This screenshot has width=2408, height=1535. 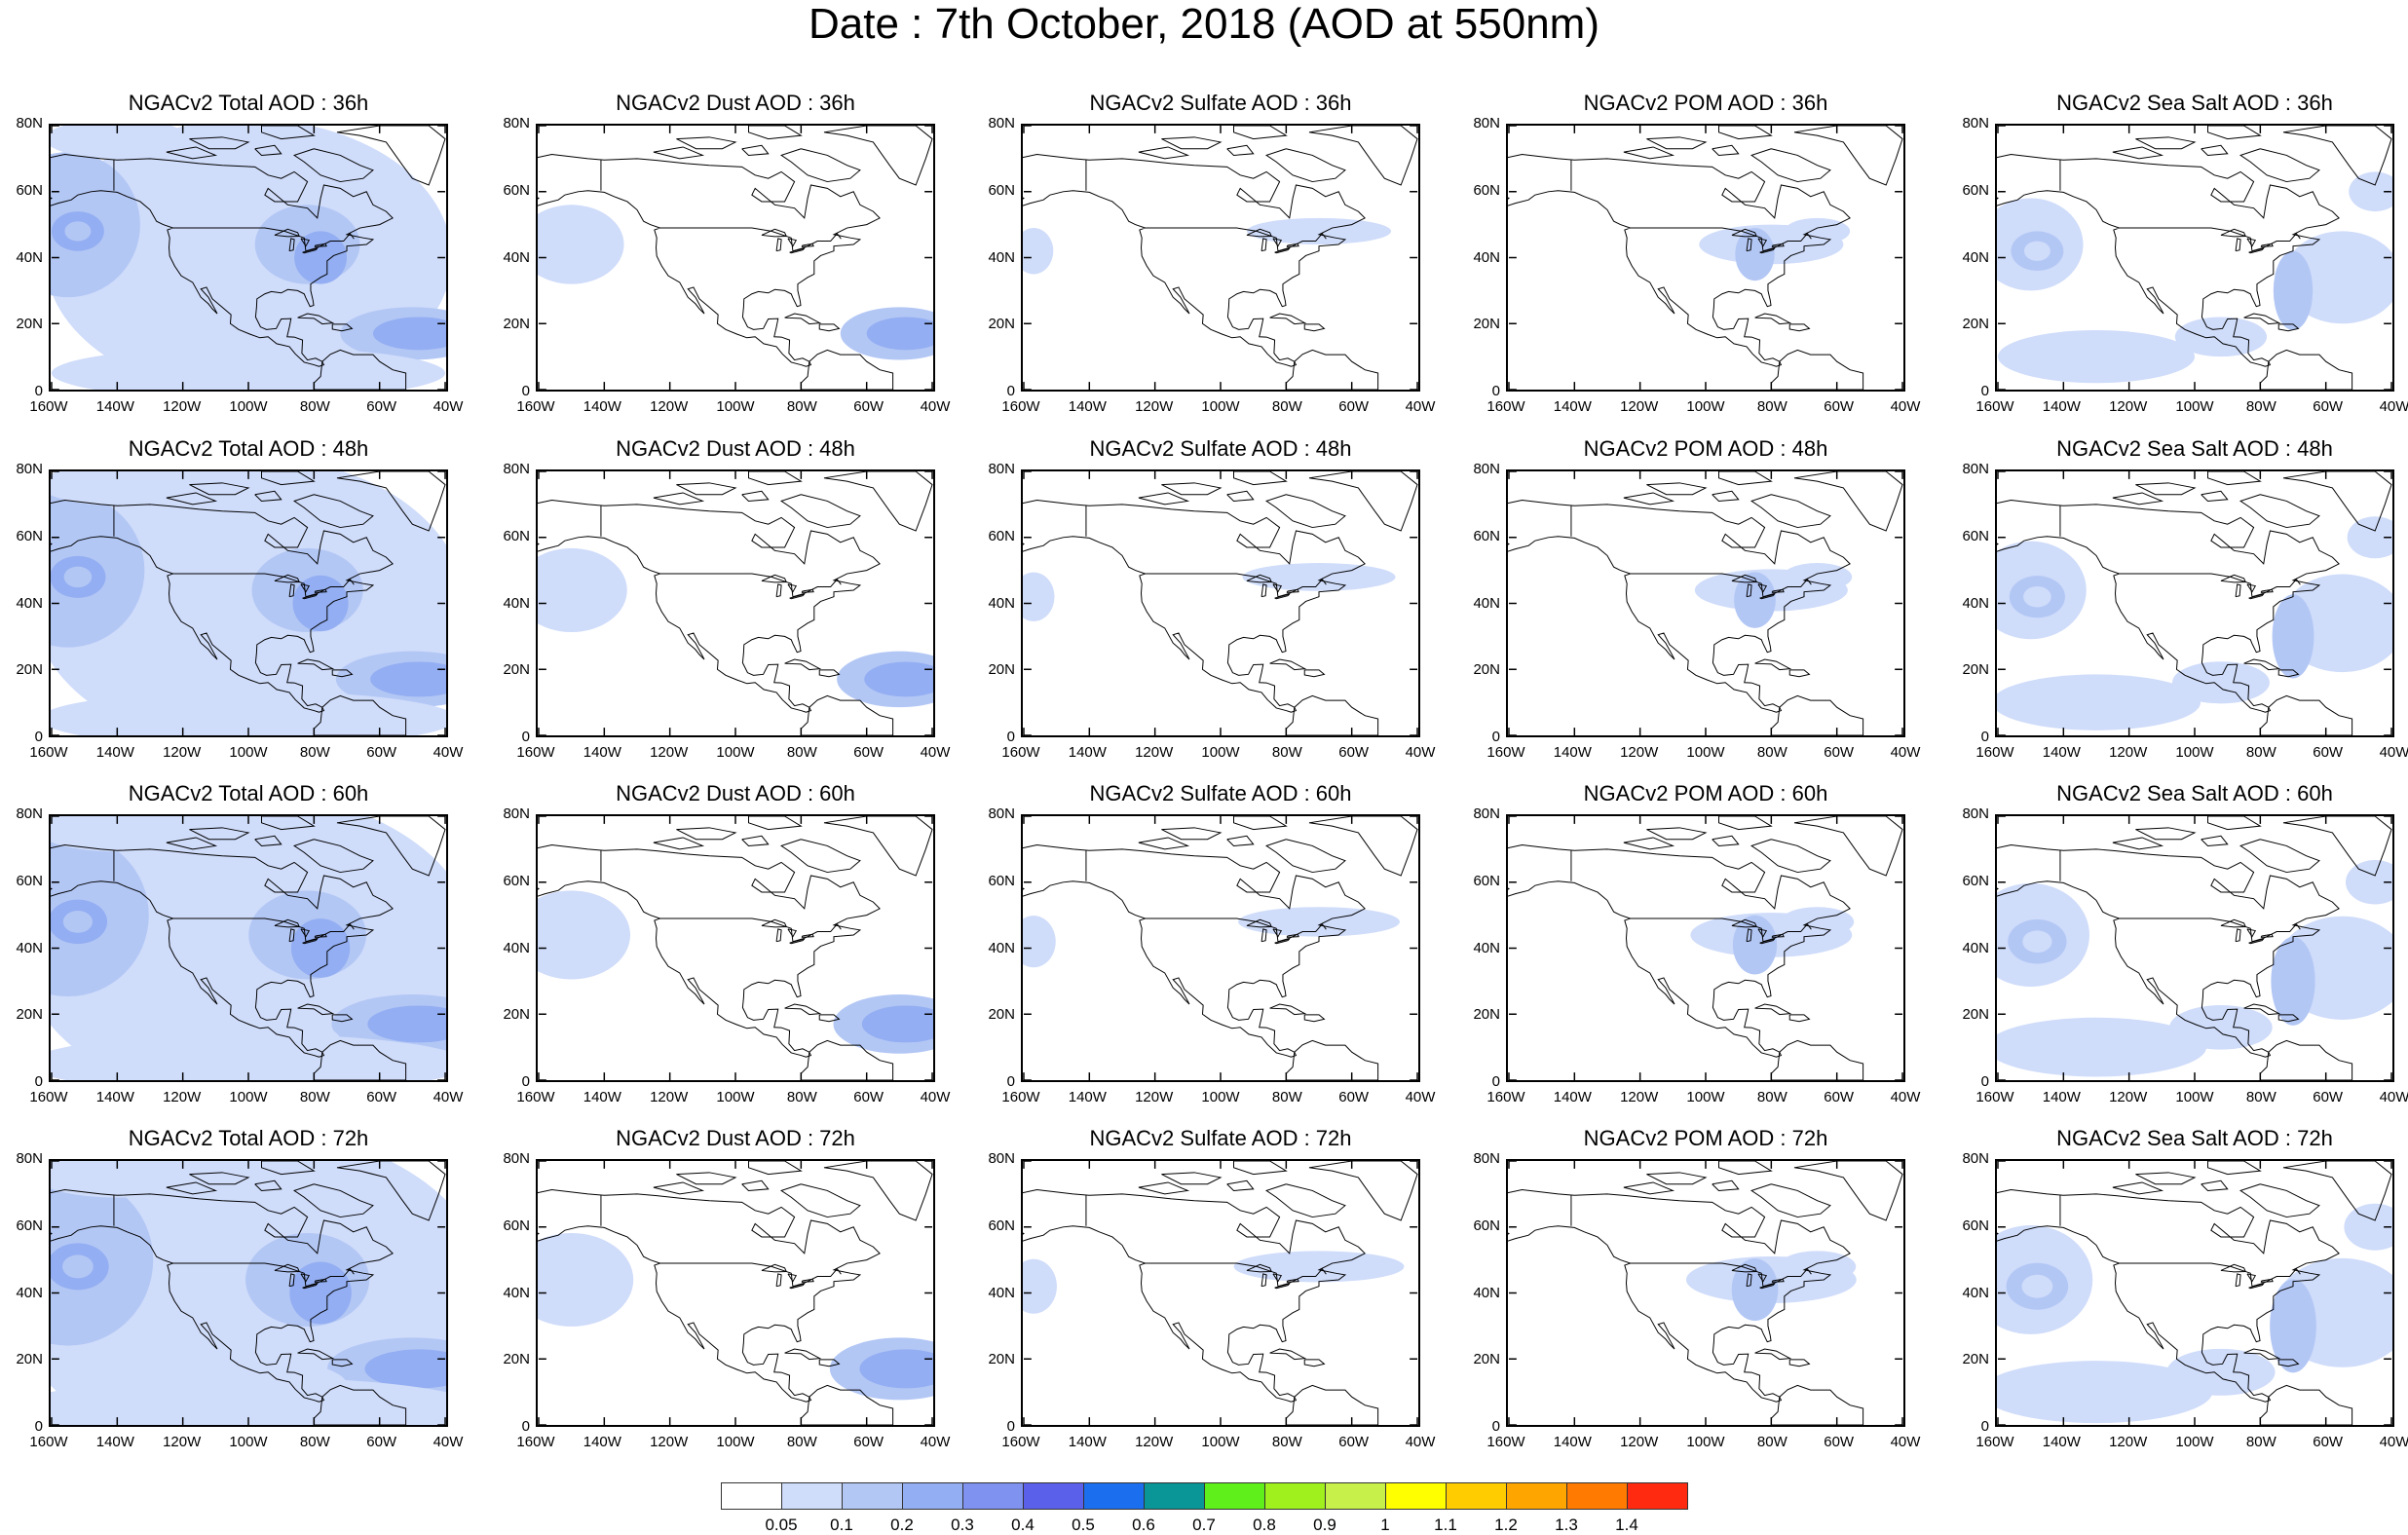 What do you see at coordinates (1220, 103) in the screenshot?
I see `panel-title: NGACv2 Sulfate AOD : 36h` at bounding box center [1220, 103].